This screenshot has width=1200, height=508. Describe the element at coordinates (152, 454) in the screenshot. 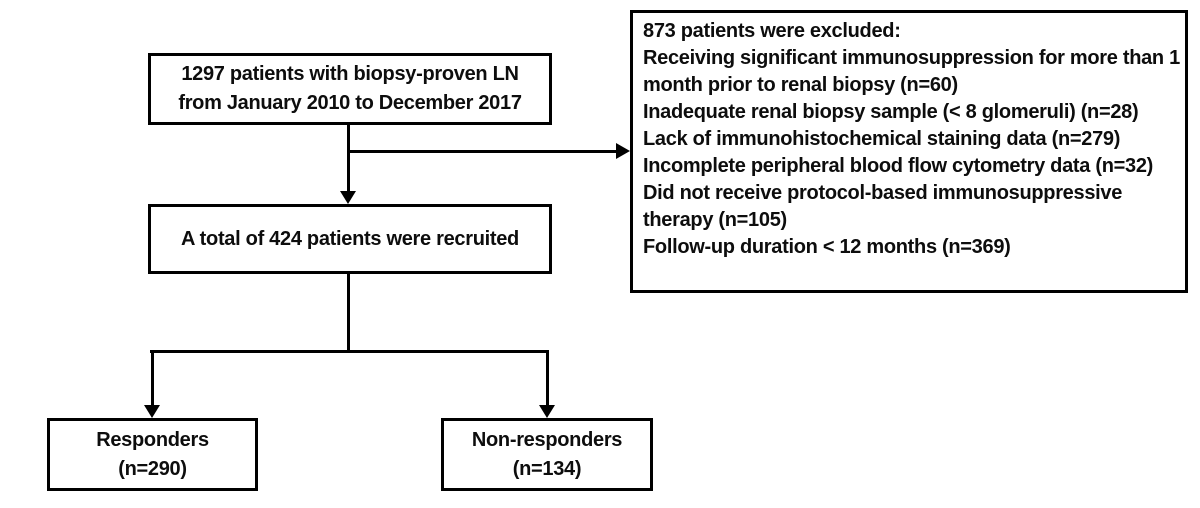

I see `box-responders: Responders (n=290)` at that location.